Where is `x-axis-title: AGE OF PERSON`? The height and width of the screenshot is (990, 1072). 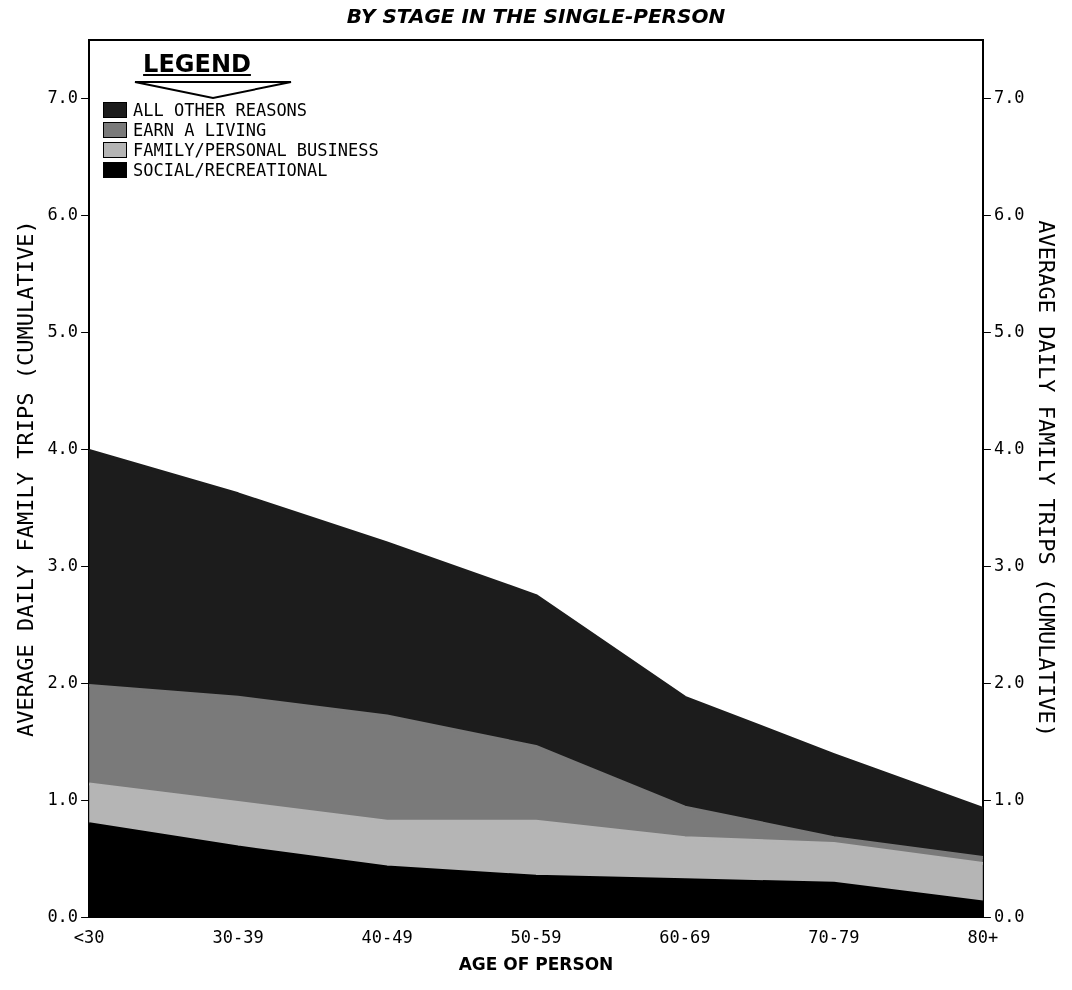
x-axis-title: AGE OF PERSON is located at coordinates (536, 964).